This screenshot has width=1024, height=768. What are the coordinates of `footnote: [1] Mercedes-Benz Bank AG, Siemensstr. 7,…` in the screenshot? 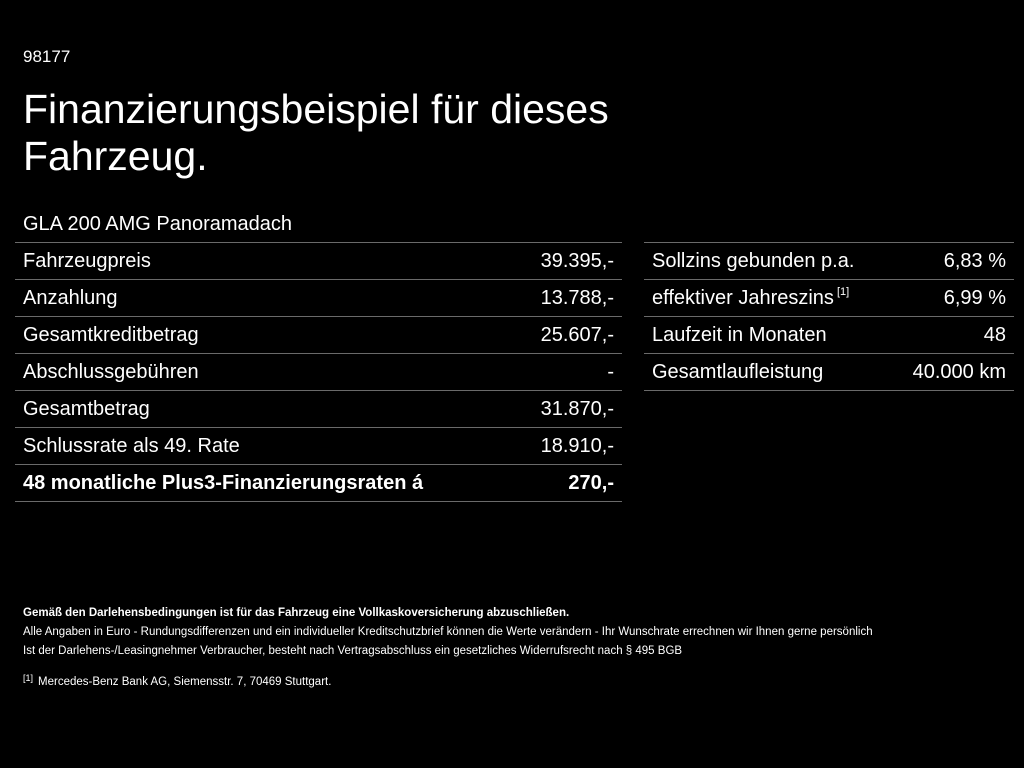 It's located at (177, 680).